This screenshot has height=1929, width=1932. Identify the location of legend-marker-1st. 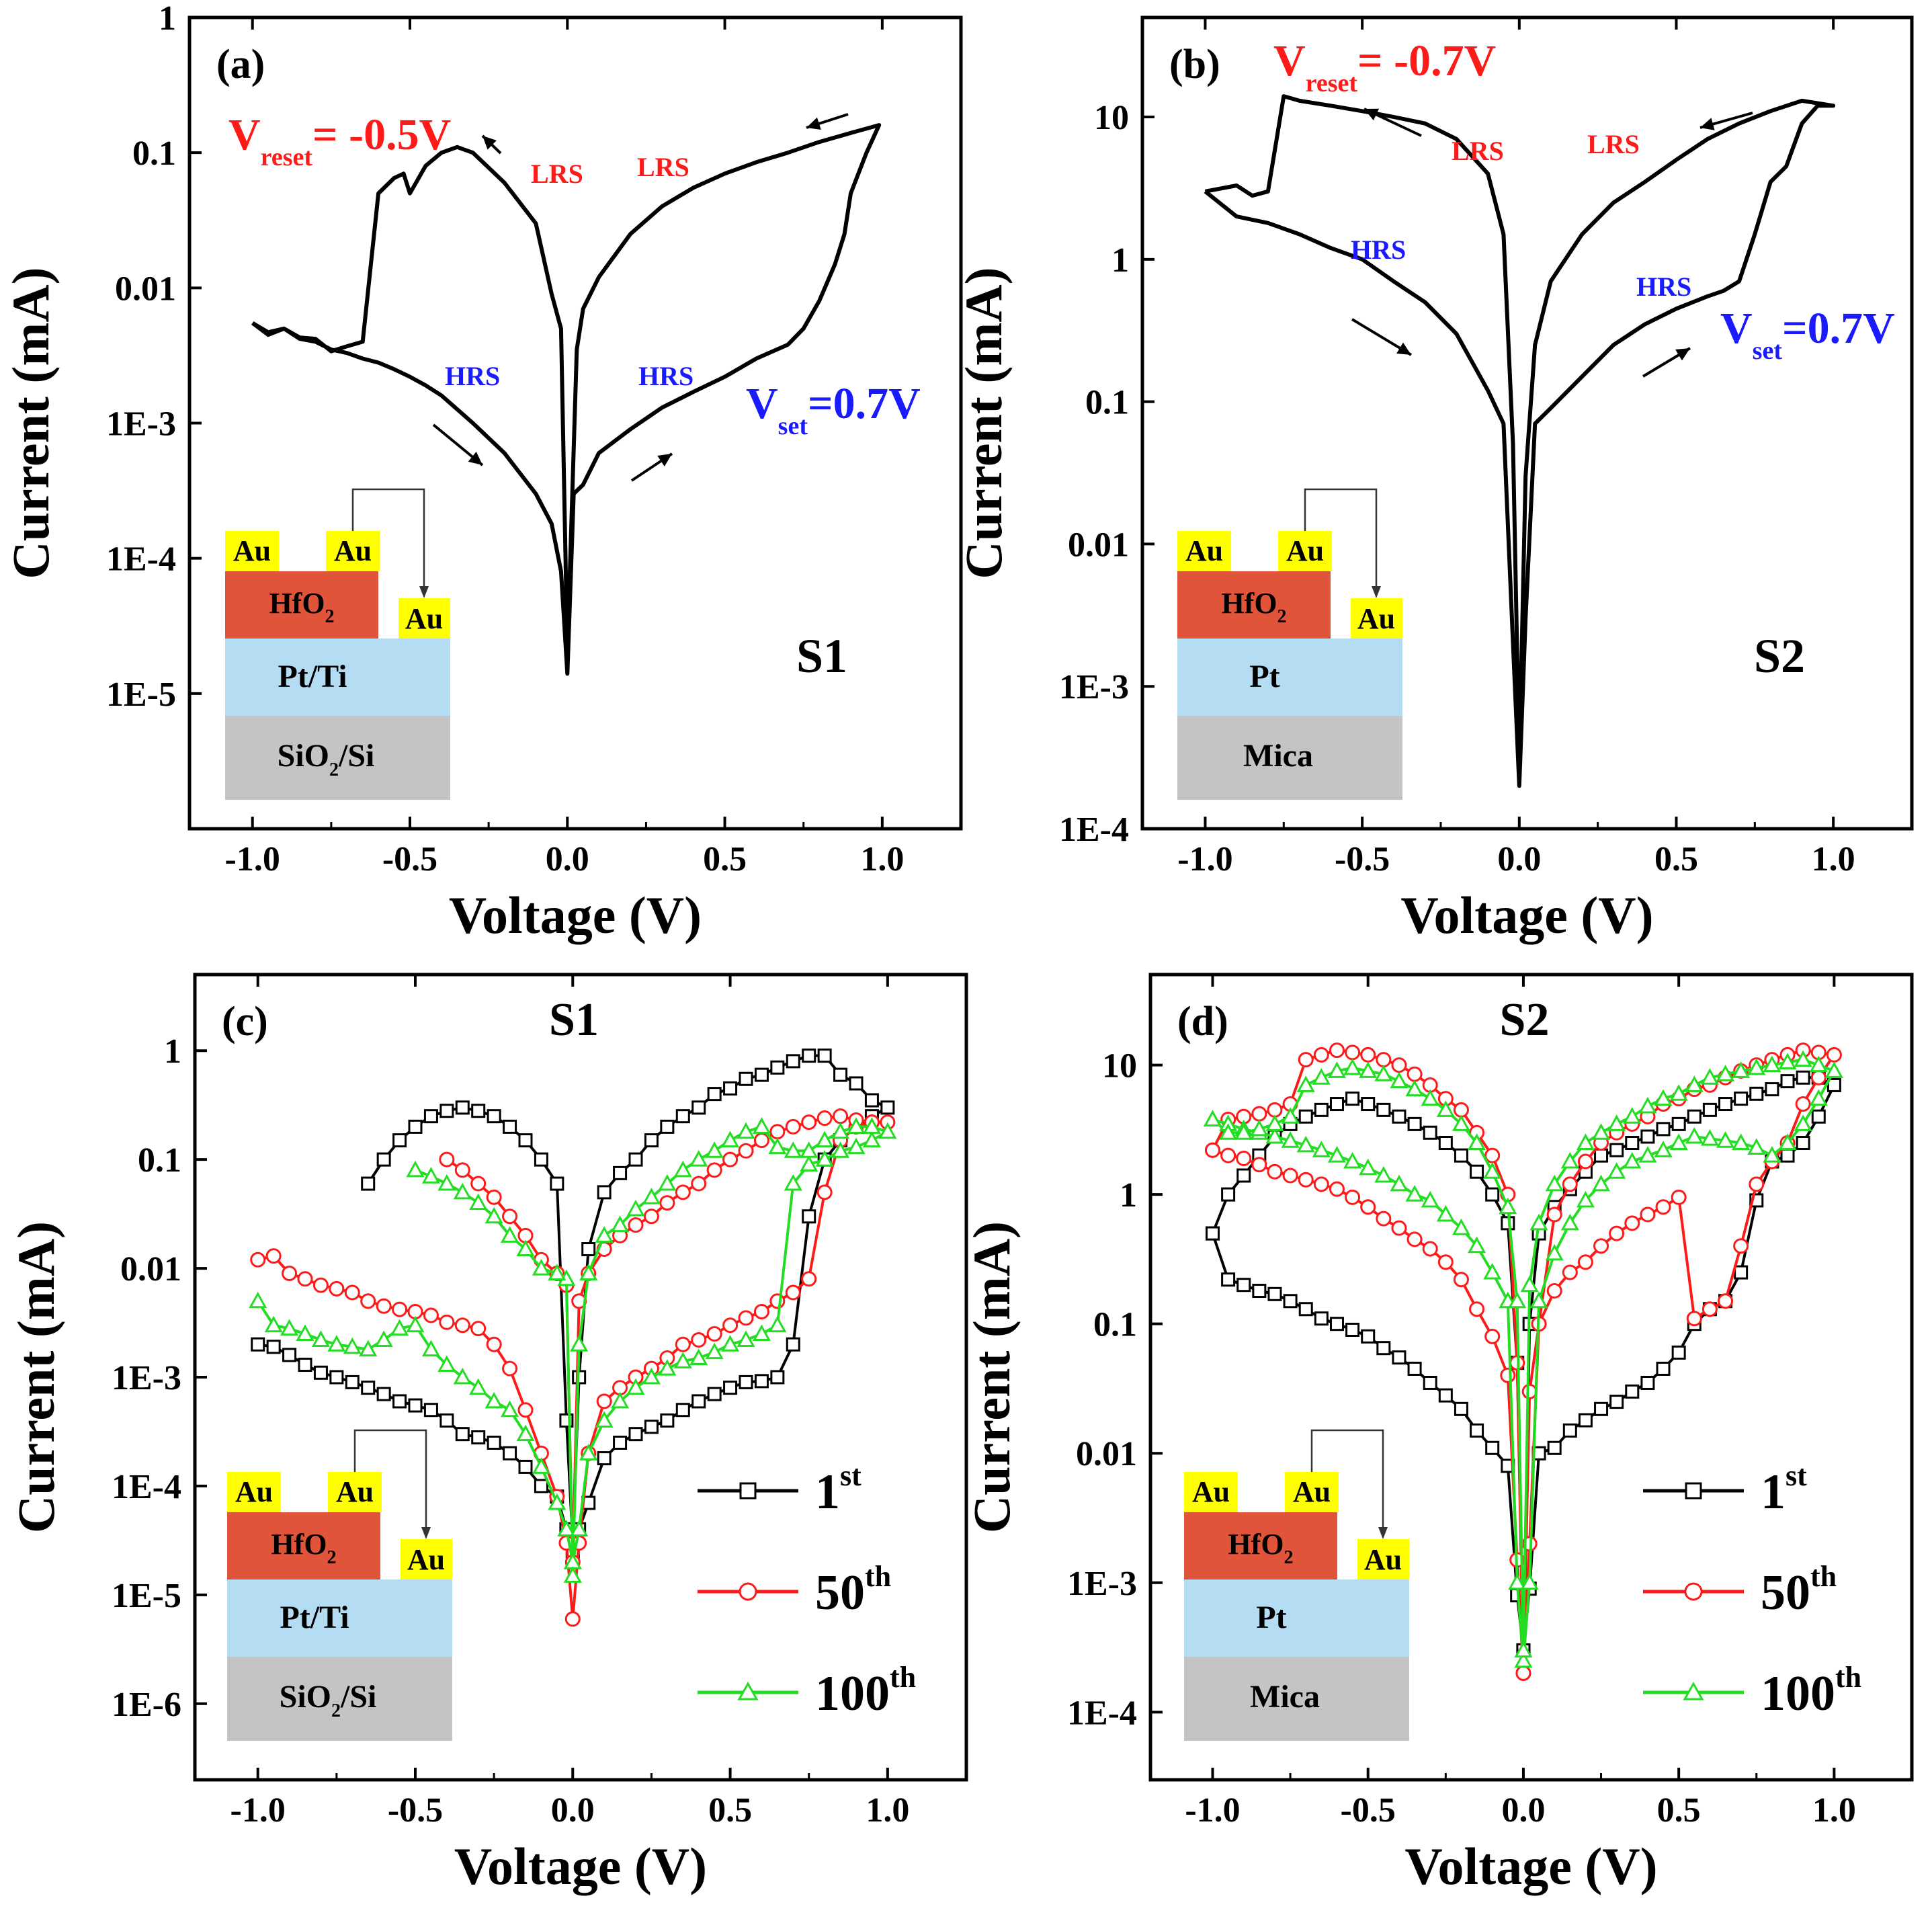
(1694, 1491).